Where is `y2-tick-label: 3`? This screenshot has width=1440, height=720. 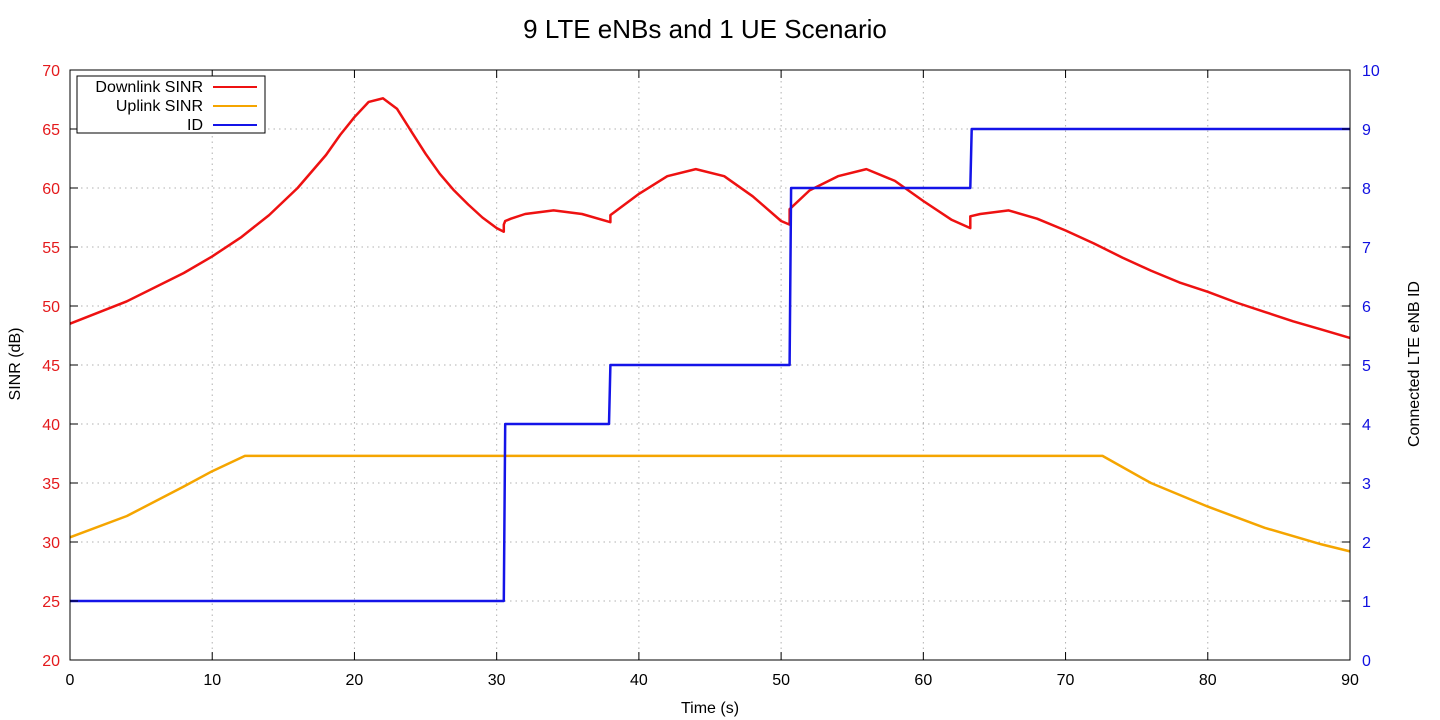 y2-tick-label: 3 is located at coordinates (1366, 484).